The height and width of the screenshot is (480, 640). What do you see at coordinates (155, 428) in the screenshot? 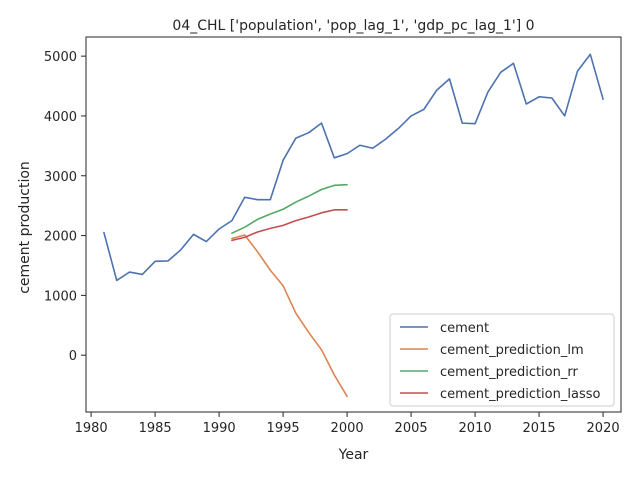
I see `x-tick-label: 1985` at bounding box center [155, 428].